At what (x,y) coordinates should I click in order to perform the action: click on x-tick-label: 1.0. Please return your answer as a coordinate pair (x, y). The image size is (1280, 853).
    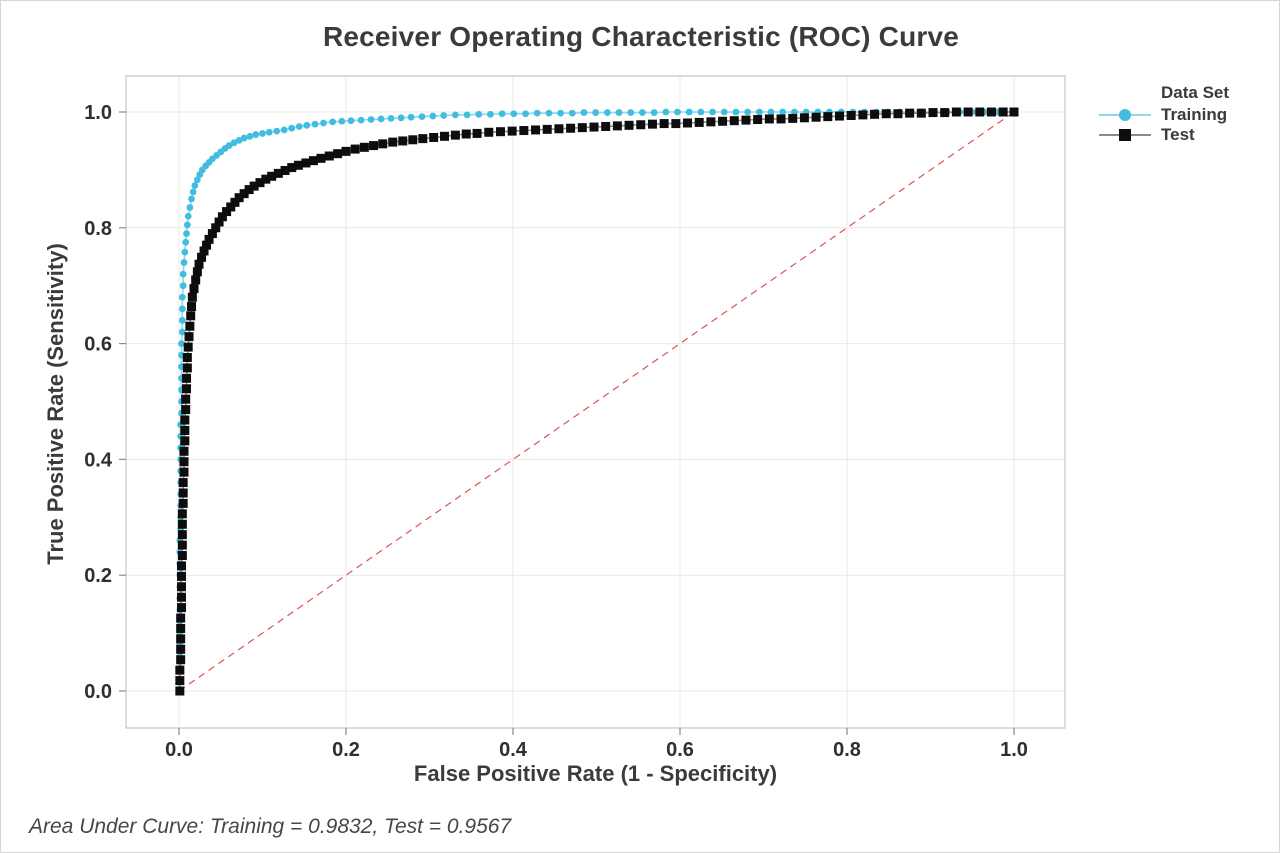
    Looking at the image, I should click on (1014, 750).